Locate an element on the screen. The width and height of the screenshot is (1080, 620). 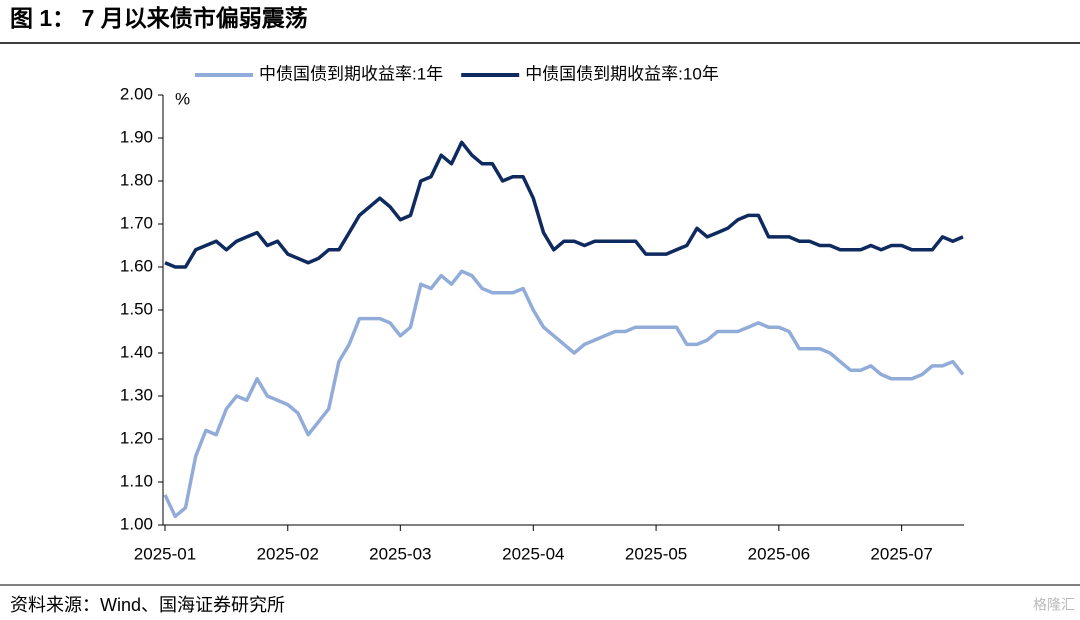
x-tick-label: 2025-05 is located at coordinates (656, 553).